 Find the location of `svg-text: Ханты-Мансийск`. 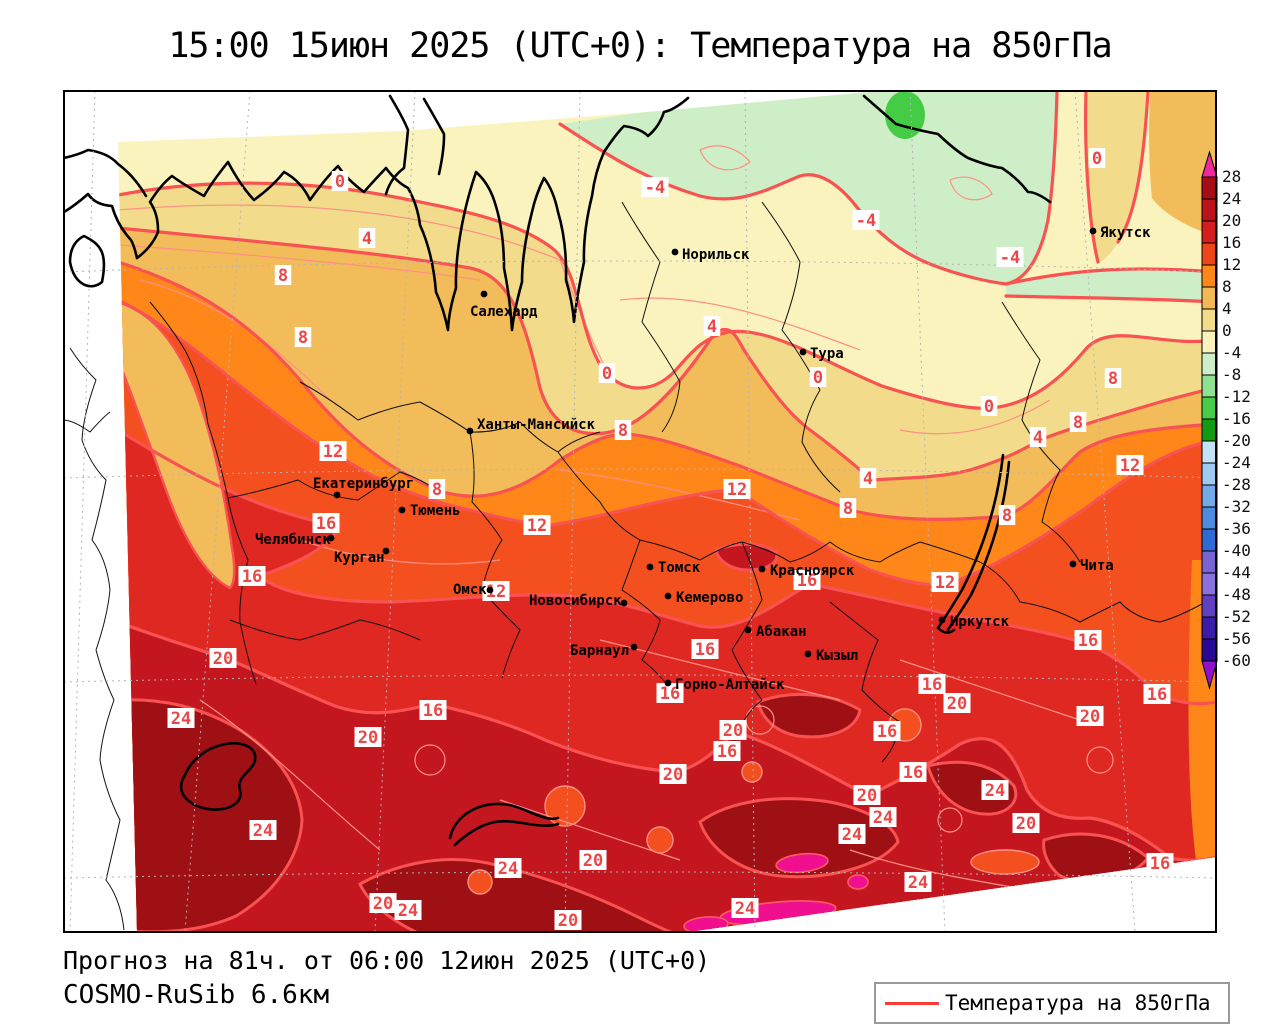

svg-text: Ханты-Мансийск is located at coordinates (536, 425).